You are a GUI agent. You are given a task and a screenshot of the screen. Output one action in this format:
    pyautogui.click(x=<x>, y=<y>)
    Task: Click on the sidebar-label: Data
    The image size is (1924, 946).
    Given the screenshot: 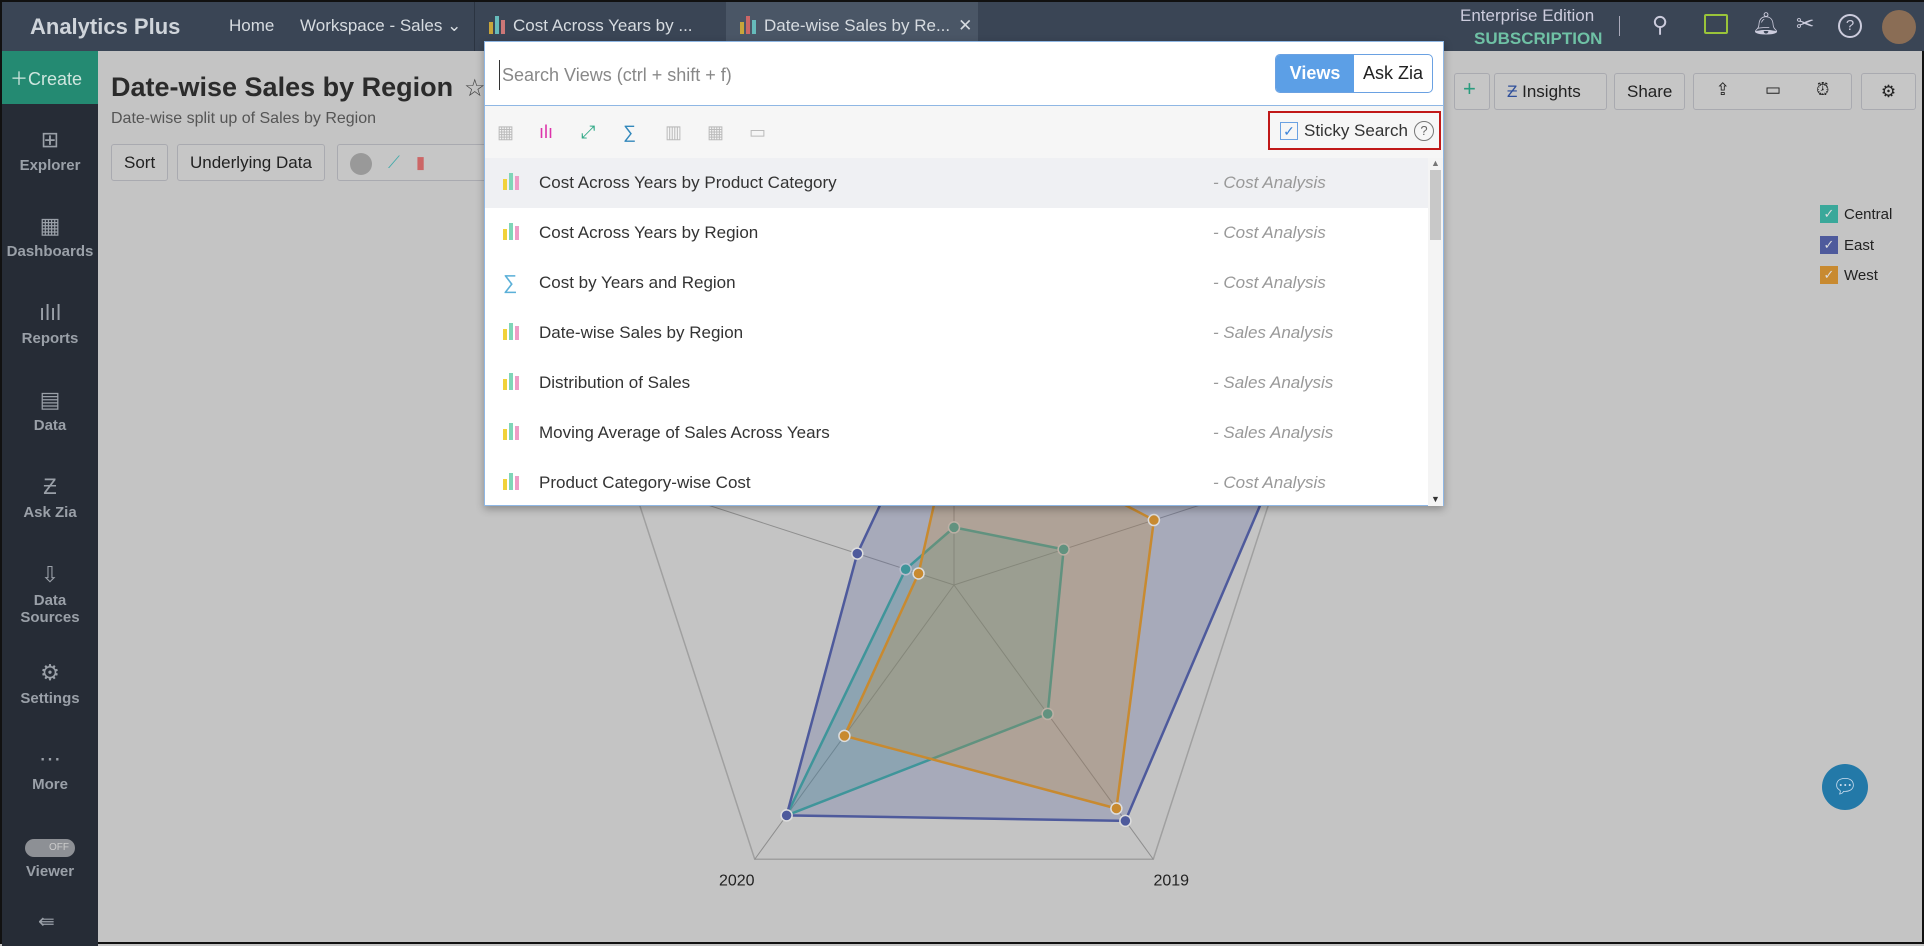 What is the action you would take?
    pyautogui.click(x=50, y=425)
    